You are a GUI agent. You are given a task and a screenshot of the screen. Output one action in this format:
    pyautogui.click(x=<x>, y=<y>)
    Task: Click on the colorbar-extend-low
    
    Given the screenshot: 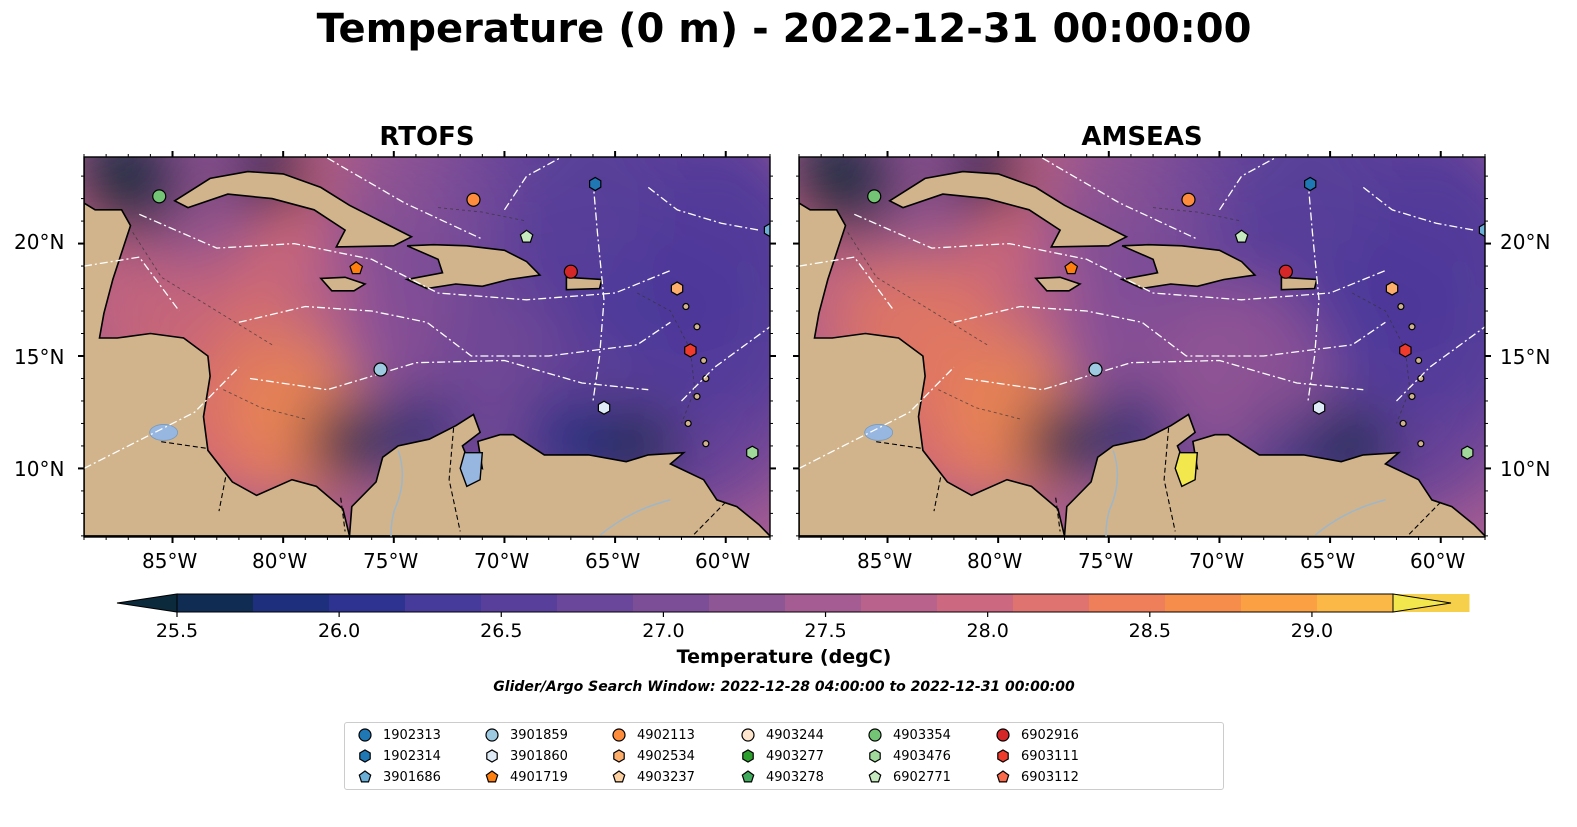 What is the action you would take?
    pyautogui.click(x=147, y=603)
    